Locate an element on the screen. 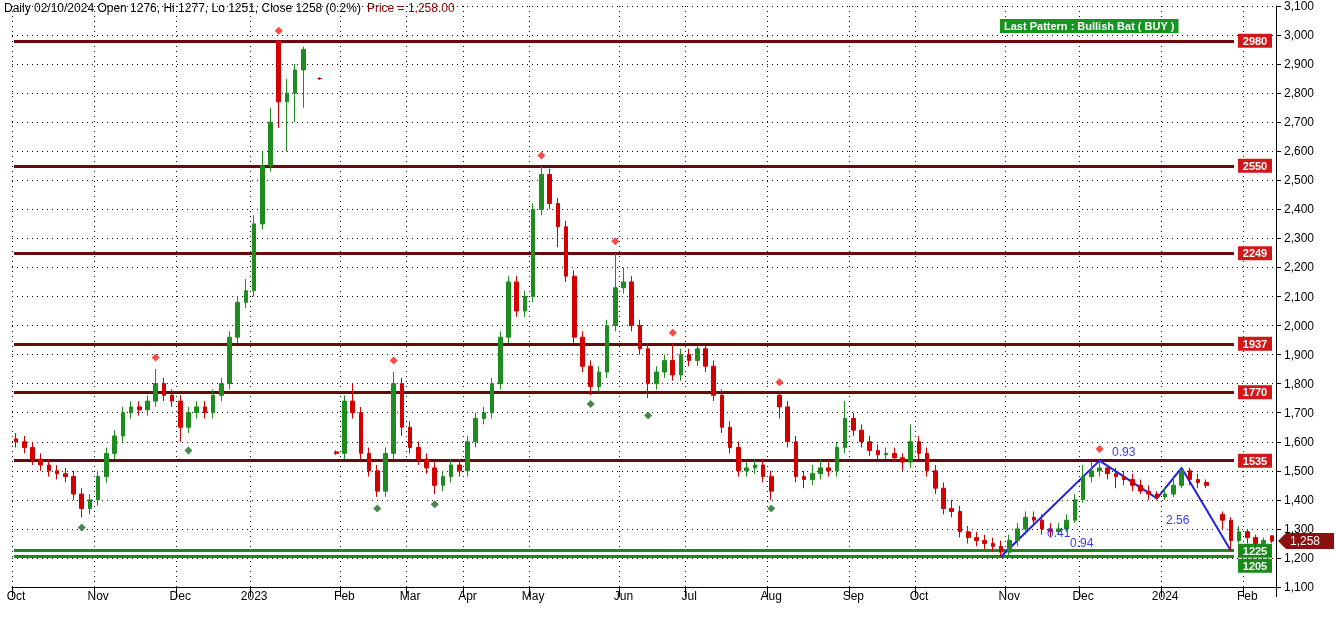  annotation: 2.56 is located at coordinates (1178, 520).